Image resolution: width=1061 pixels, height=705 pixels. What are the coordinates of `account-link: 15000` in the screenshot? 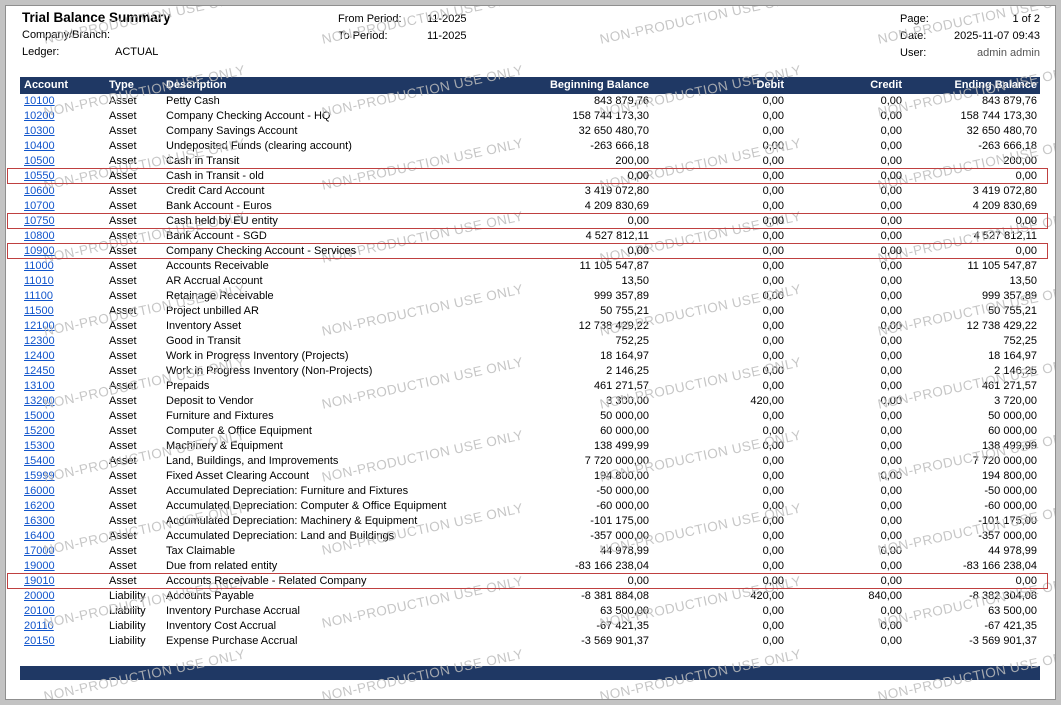 It's located at (39, 416).